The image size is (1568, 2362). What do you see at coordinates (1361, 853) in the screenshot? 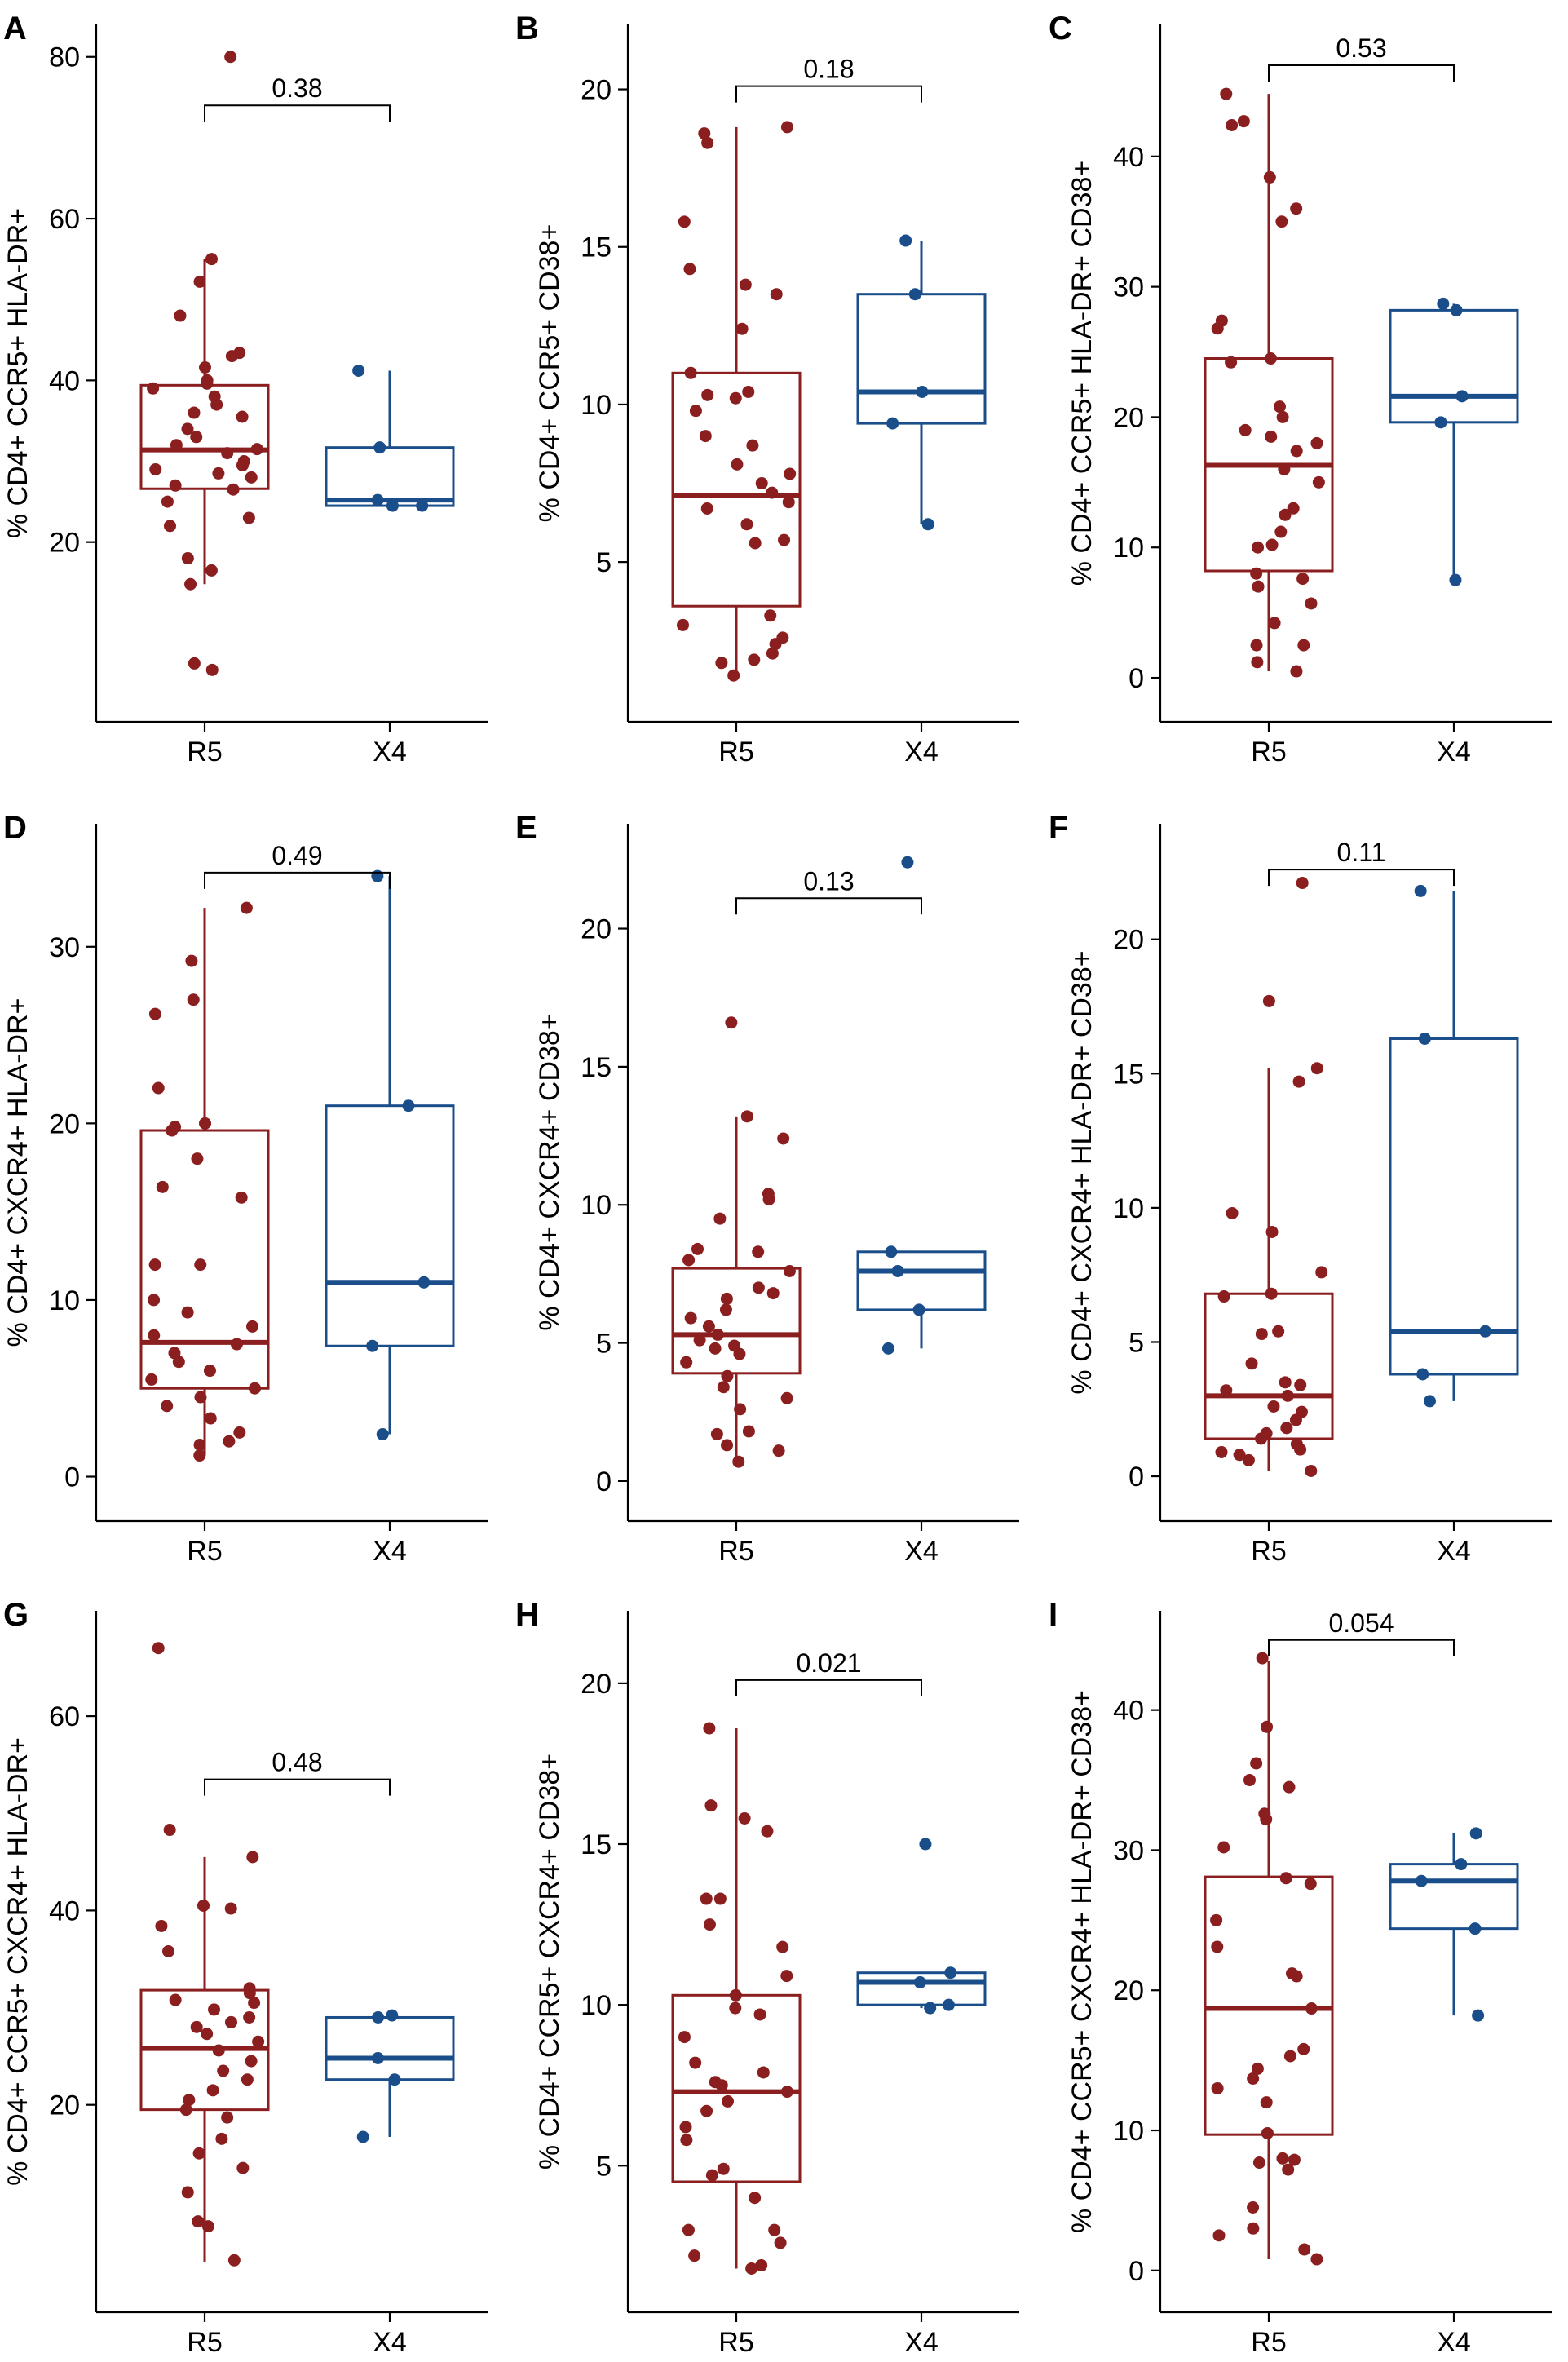
I see `p-value-label: 0.11` at bounding box center [1361, 853].